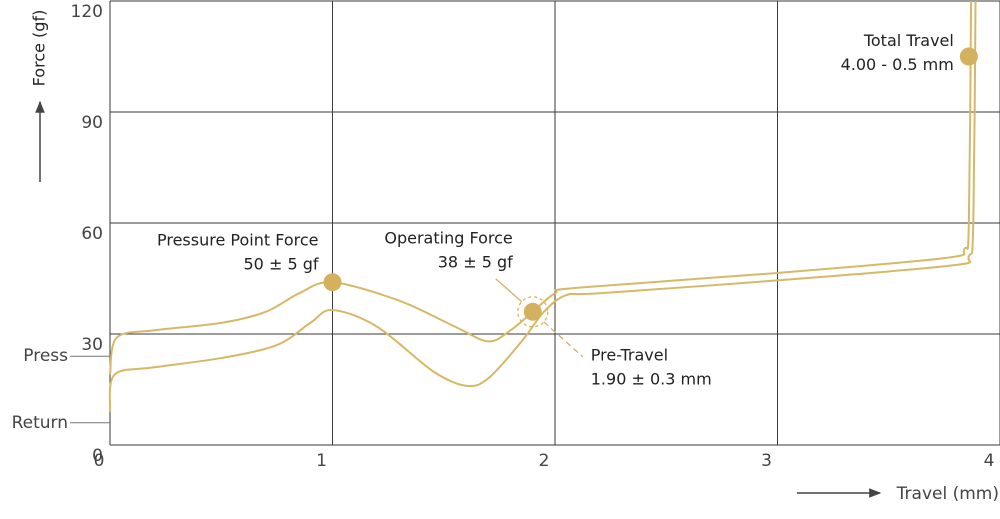  What do you see at coordinates (908, 40) in the screenshot?
I see `point-label: Total Travel` at bounding box center [908, 40].